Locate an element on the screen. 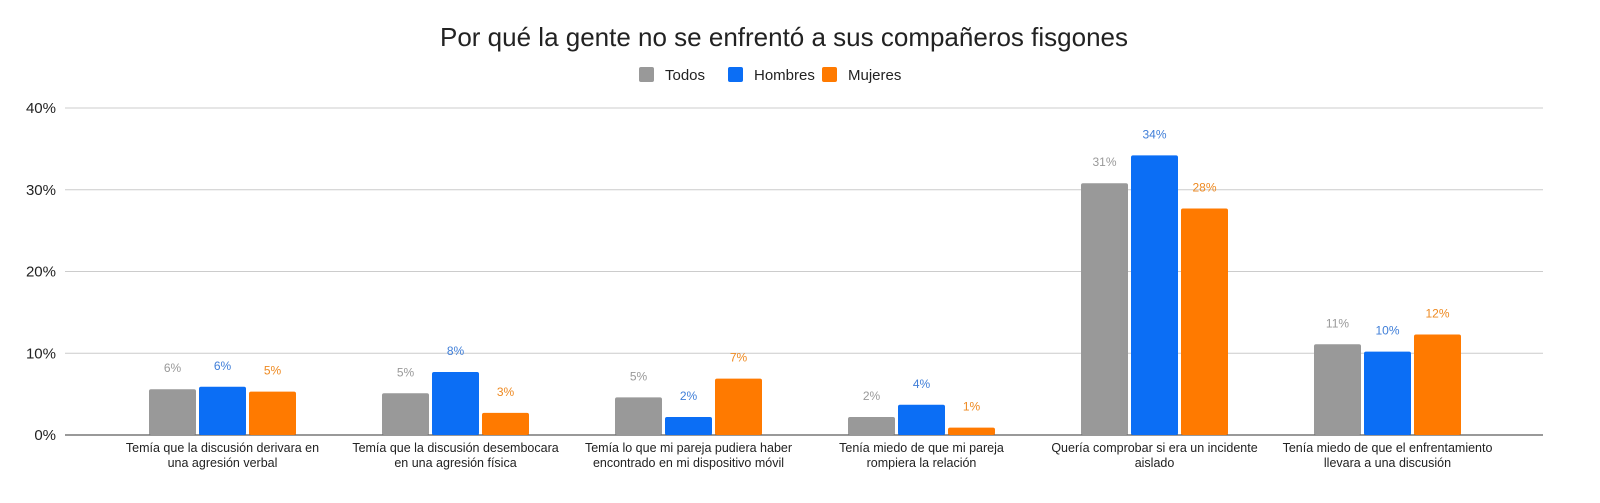  y-tick-label: 40% is located at coordinates (41, 108).